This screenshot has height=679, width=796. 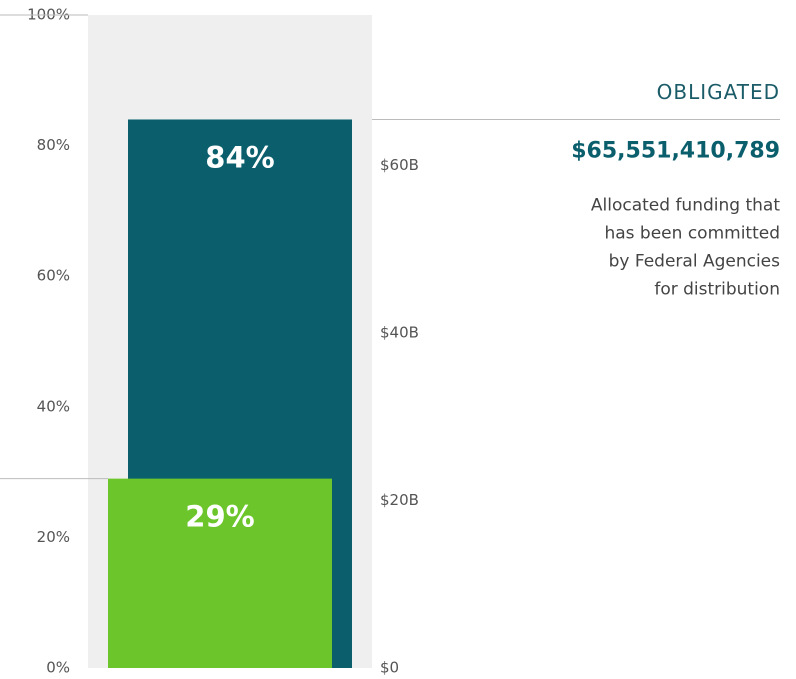 I want to click on y2-tick-label: $40B, so click(x=399, y=333).